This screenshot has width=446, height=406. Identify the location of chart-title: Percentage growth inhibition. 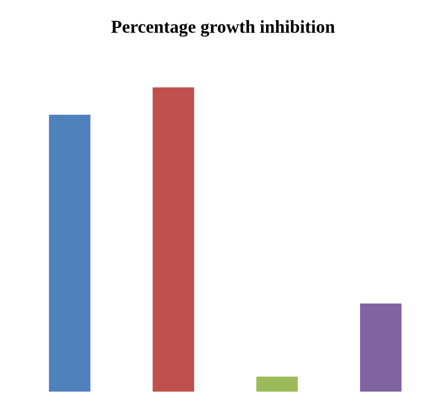
(223, 28).